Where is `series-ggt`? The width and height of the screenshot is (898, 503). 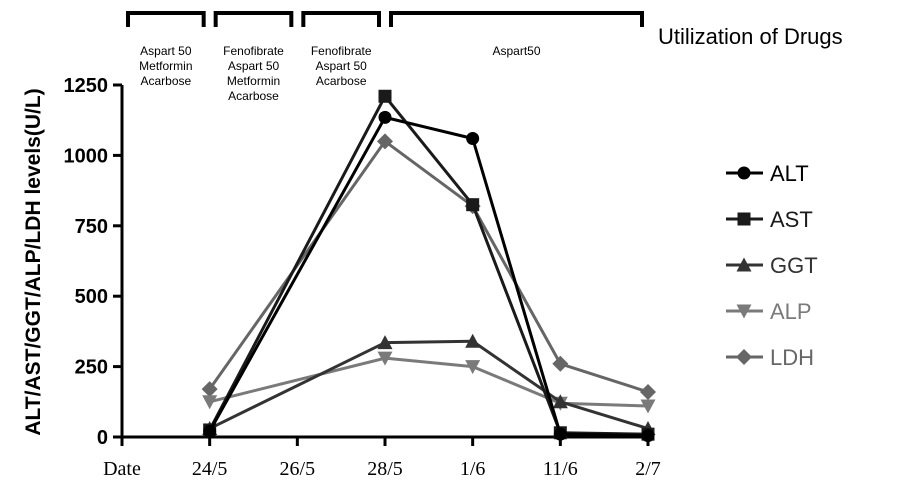 series-ggt is located at coordinates (429, 384).